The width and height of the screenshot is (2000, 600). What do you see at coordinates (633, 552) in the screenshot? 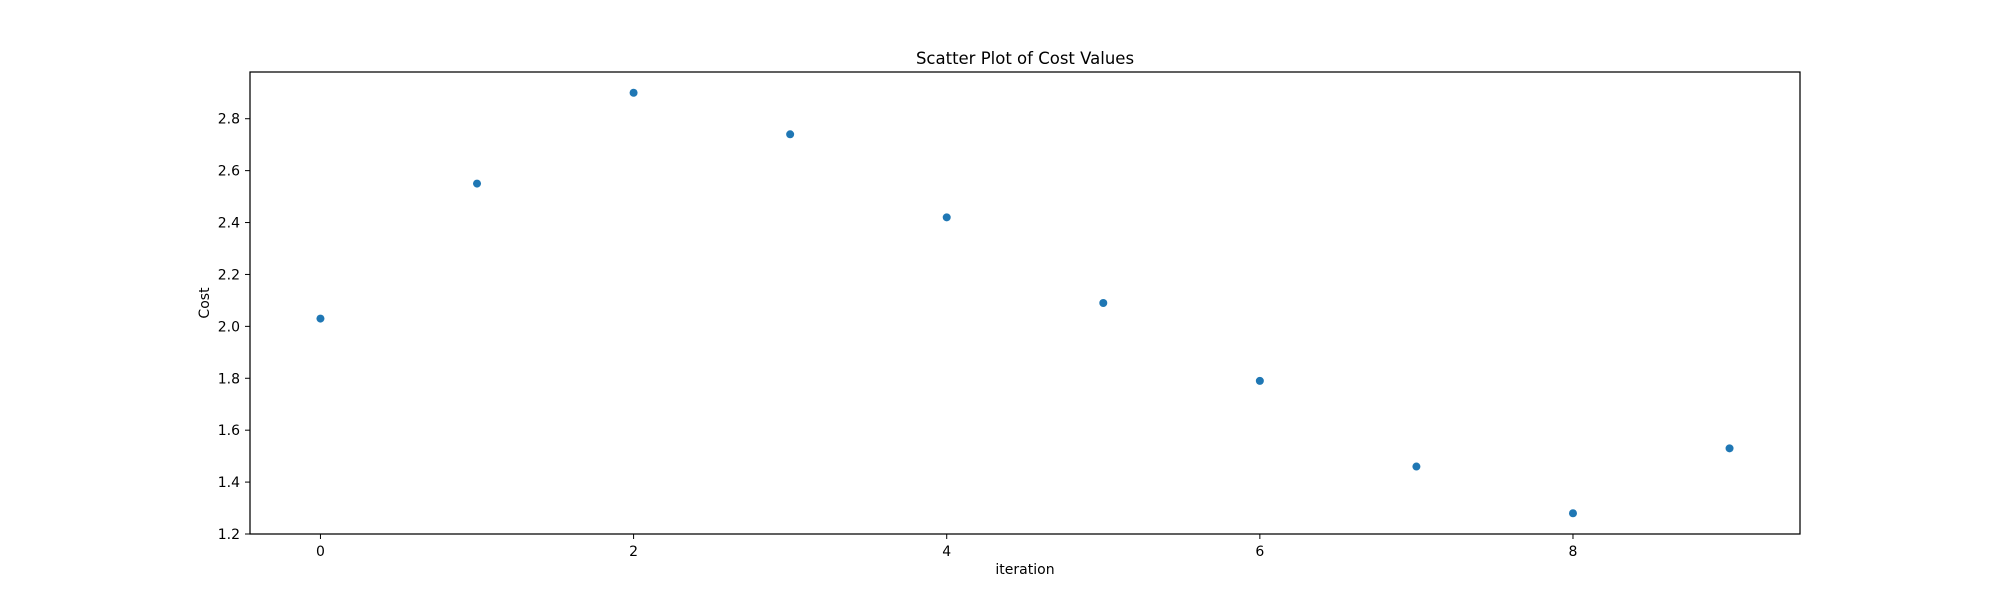
I see `x-tick-label: 2` at bounding box center [633, 552].